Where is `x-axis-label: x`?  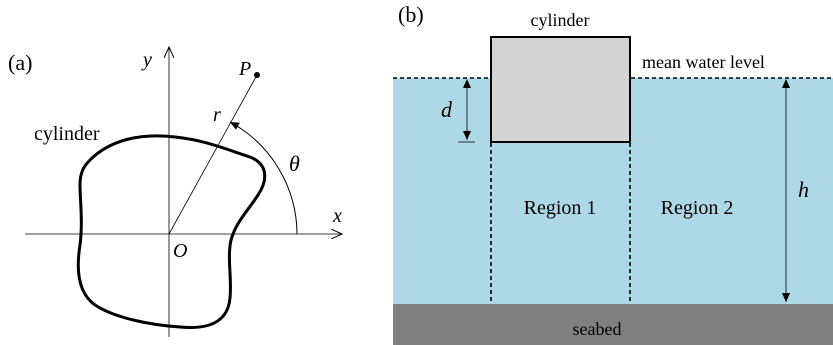 x-axis-label: x is located at coordinates (337, 216).